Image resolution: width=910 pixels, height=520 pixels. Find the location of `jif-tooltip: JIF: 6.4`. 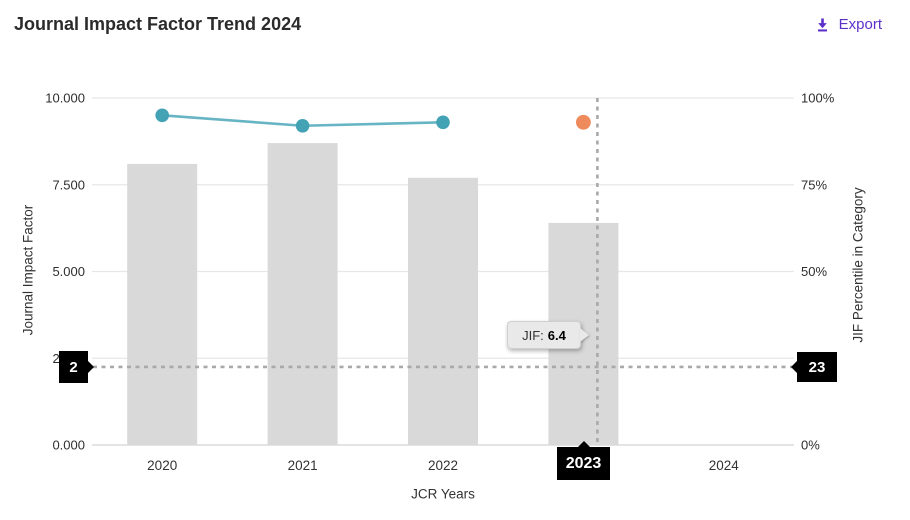

jif-tooltip: JIF: 6.4 is located at coordinates (548, 335).